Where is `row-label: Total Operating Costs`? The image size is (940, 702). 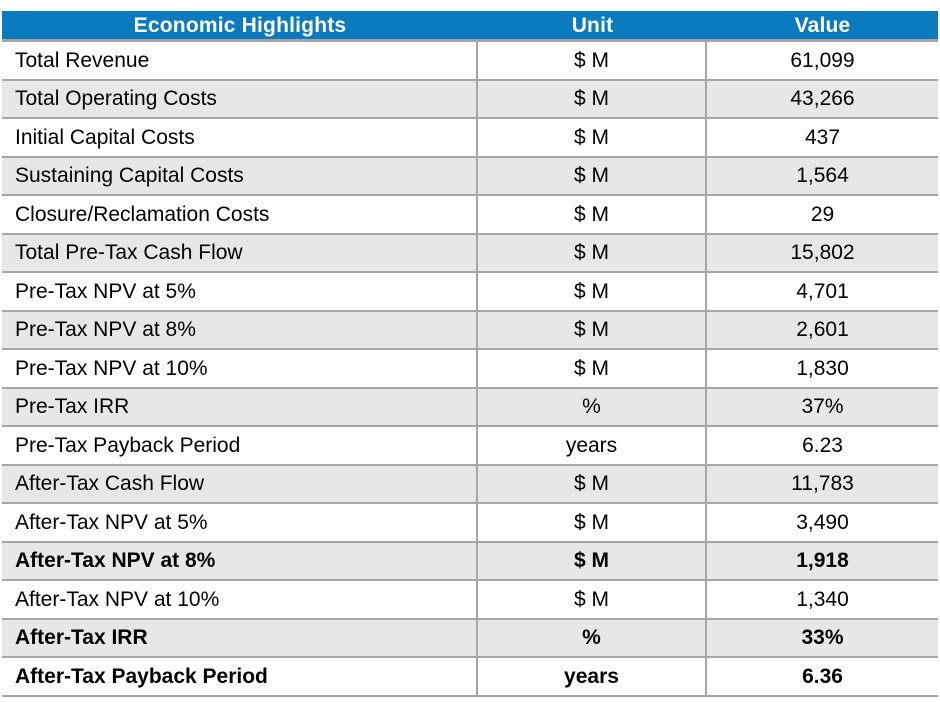
row-label: Total Operating Costs is located at coordinates (240, 98).